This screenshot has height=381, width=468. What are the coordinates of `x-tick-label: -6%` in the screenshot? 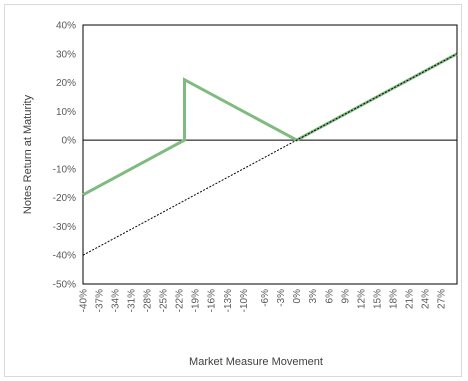 It's located at (265, 298).